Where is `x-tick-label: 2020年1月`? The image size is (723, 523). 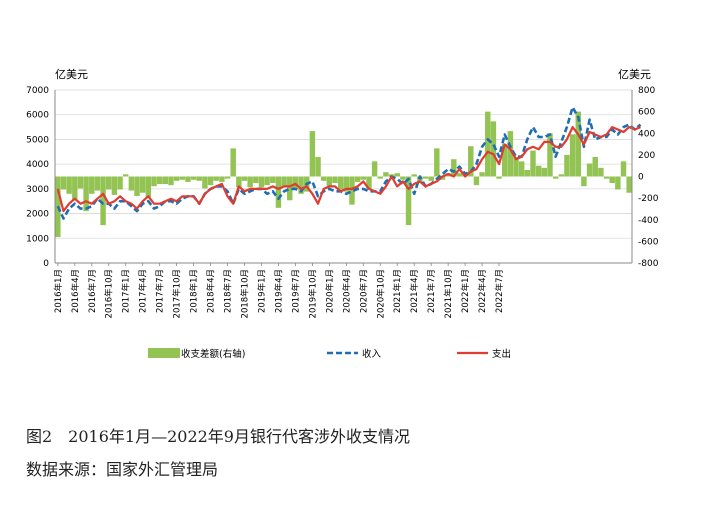 x-tick-label: 2020年1月 is located at coordinates (329, 291).